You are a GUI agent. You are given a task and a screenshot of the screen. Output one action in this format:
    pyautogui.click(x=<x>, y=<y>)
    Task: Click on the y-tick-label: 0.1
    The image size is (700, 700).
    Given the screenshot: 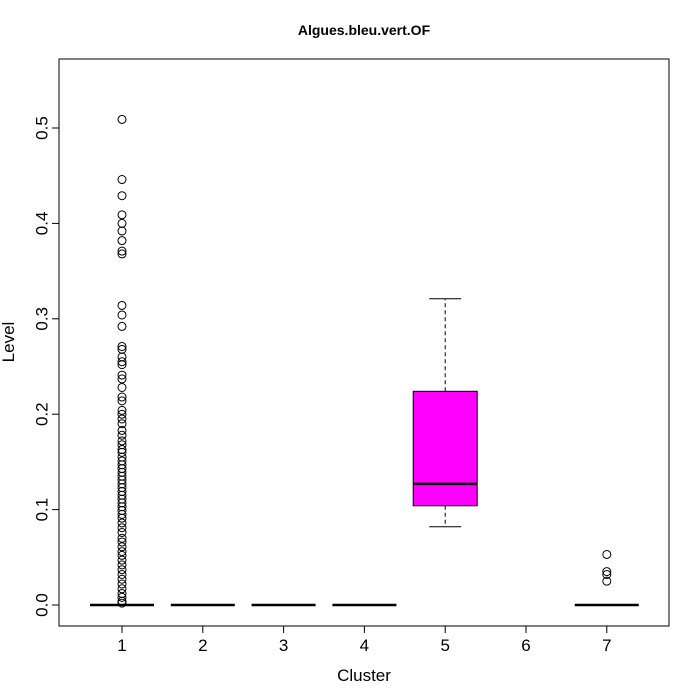 What is the action you would take?
    pyautogui.click(x=41, y=510)
    